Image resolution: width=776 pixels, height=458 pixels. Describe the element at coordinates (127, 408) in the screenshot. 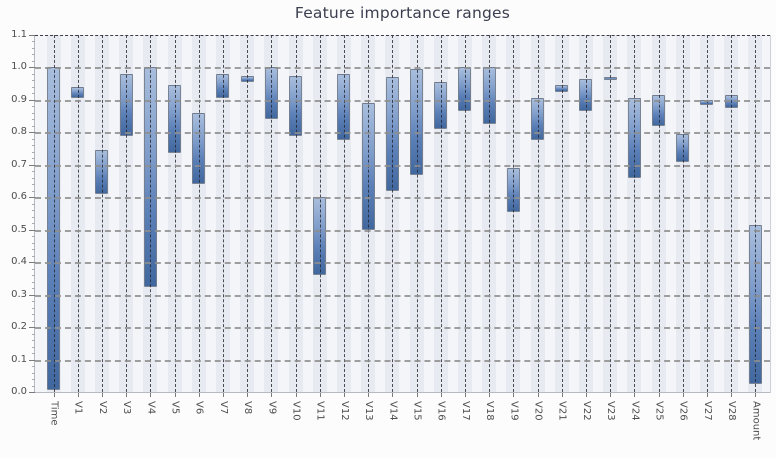

I see `x-tick-label: V3` at that location.